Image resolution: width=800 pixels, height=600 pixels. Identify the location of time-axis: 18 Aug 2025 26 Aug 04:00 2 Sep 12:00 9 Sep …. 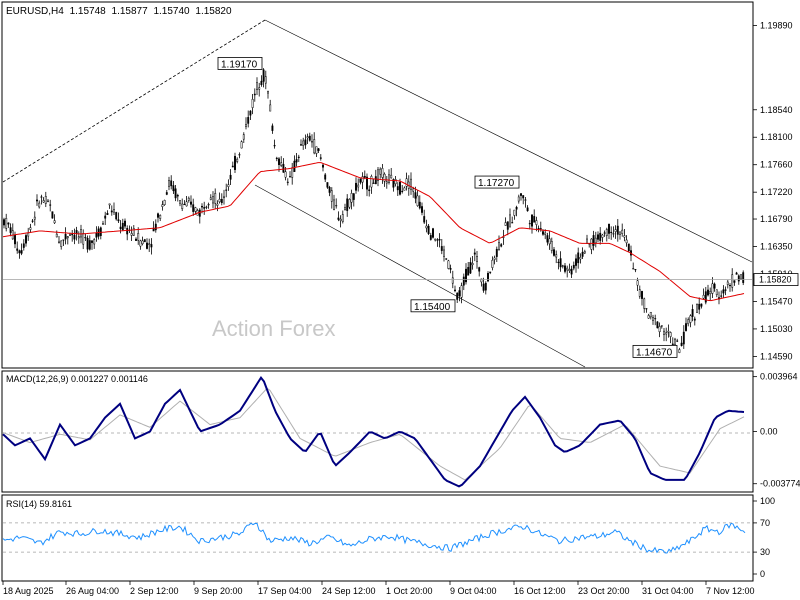
(378, 588).